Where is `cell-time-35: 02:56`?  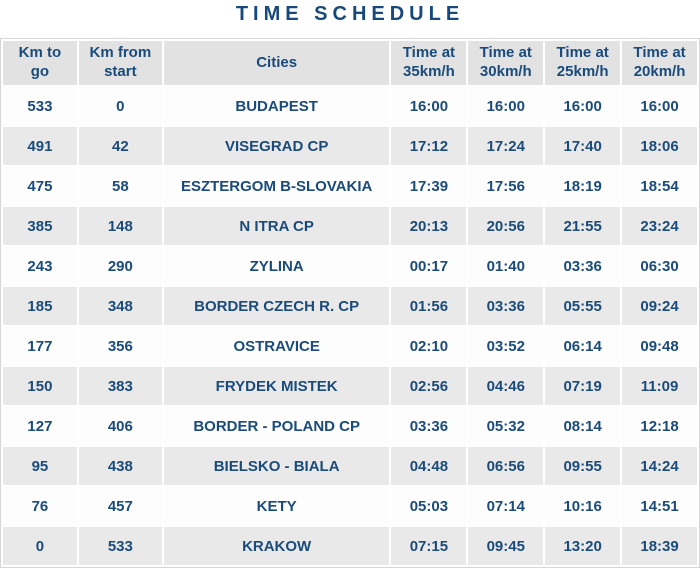
cell-time-35: 02:56 is located at coordinates (429, 386).